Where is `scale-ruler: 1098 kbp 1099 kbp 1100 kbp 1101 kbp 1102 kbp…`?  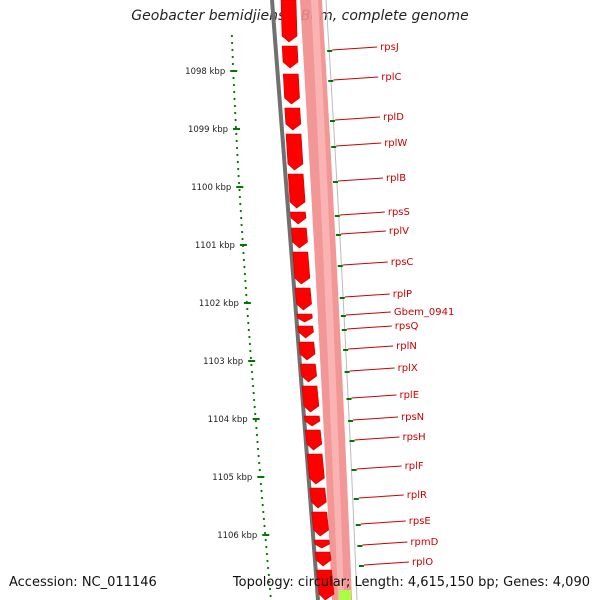
scale-ruler: 1098 kbp 1099 kbp 1100 kbp 1101 kbp 1102 kbp… is located at coordinates (228, 316).